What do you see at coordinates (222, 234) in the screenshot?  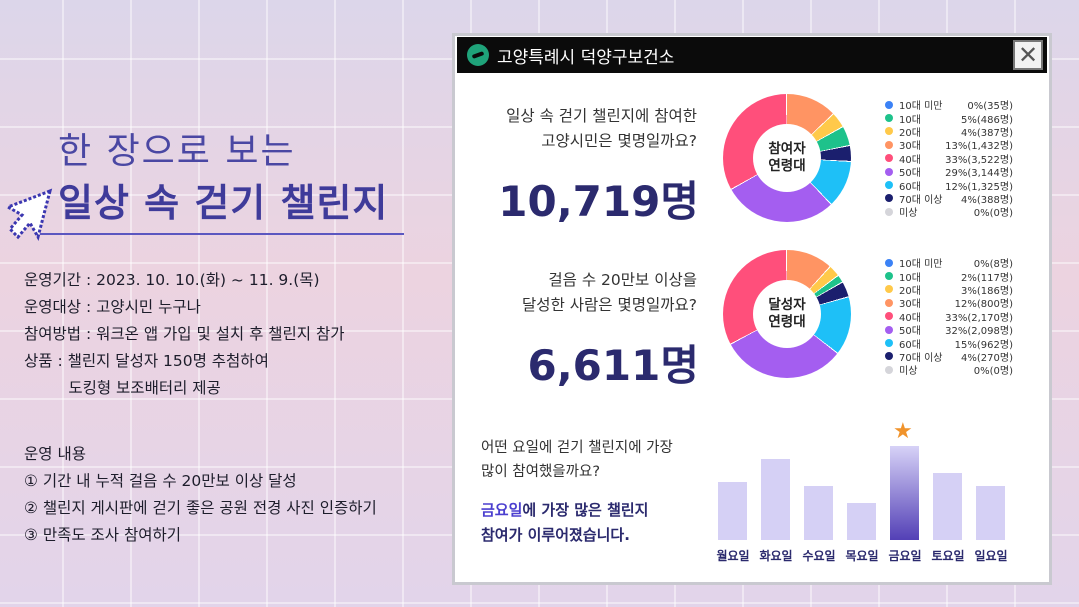 I see `divider` at bounding box center [222, 234].